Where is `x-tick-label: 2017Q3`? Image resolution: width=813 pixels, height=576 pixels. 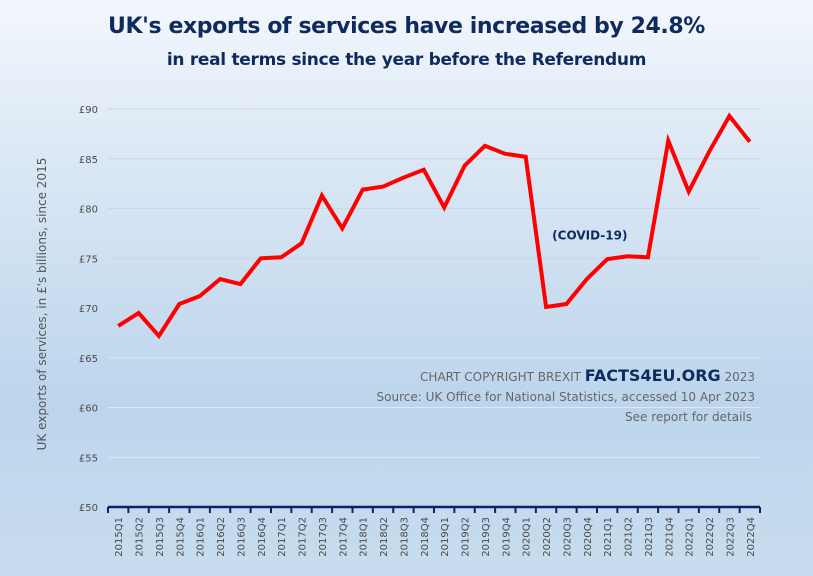 x-tick-label: 2017Q3 is located at coordinates (323, 537).